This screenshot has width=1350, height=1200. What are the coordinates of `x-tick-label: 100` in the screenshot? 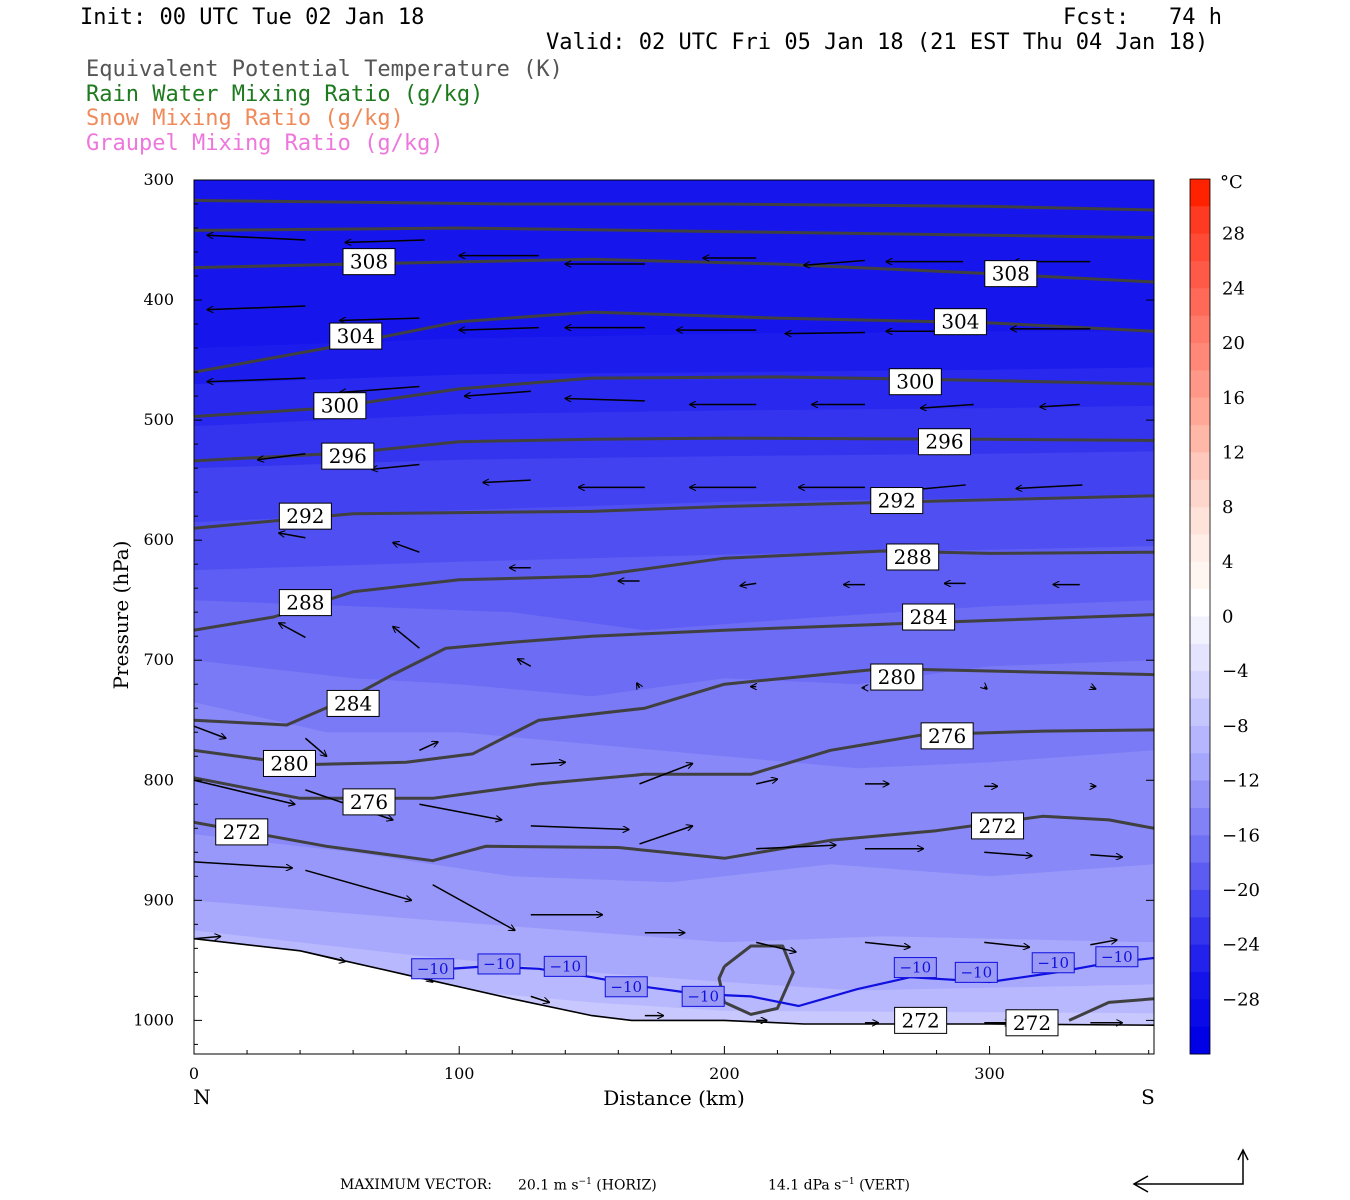 It's located at (459, 1073).